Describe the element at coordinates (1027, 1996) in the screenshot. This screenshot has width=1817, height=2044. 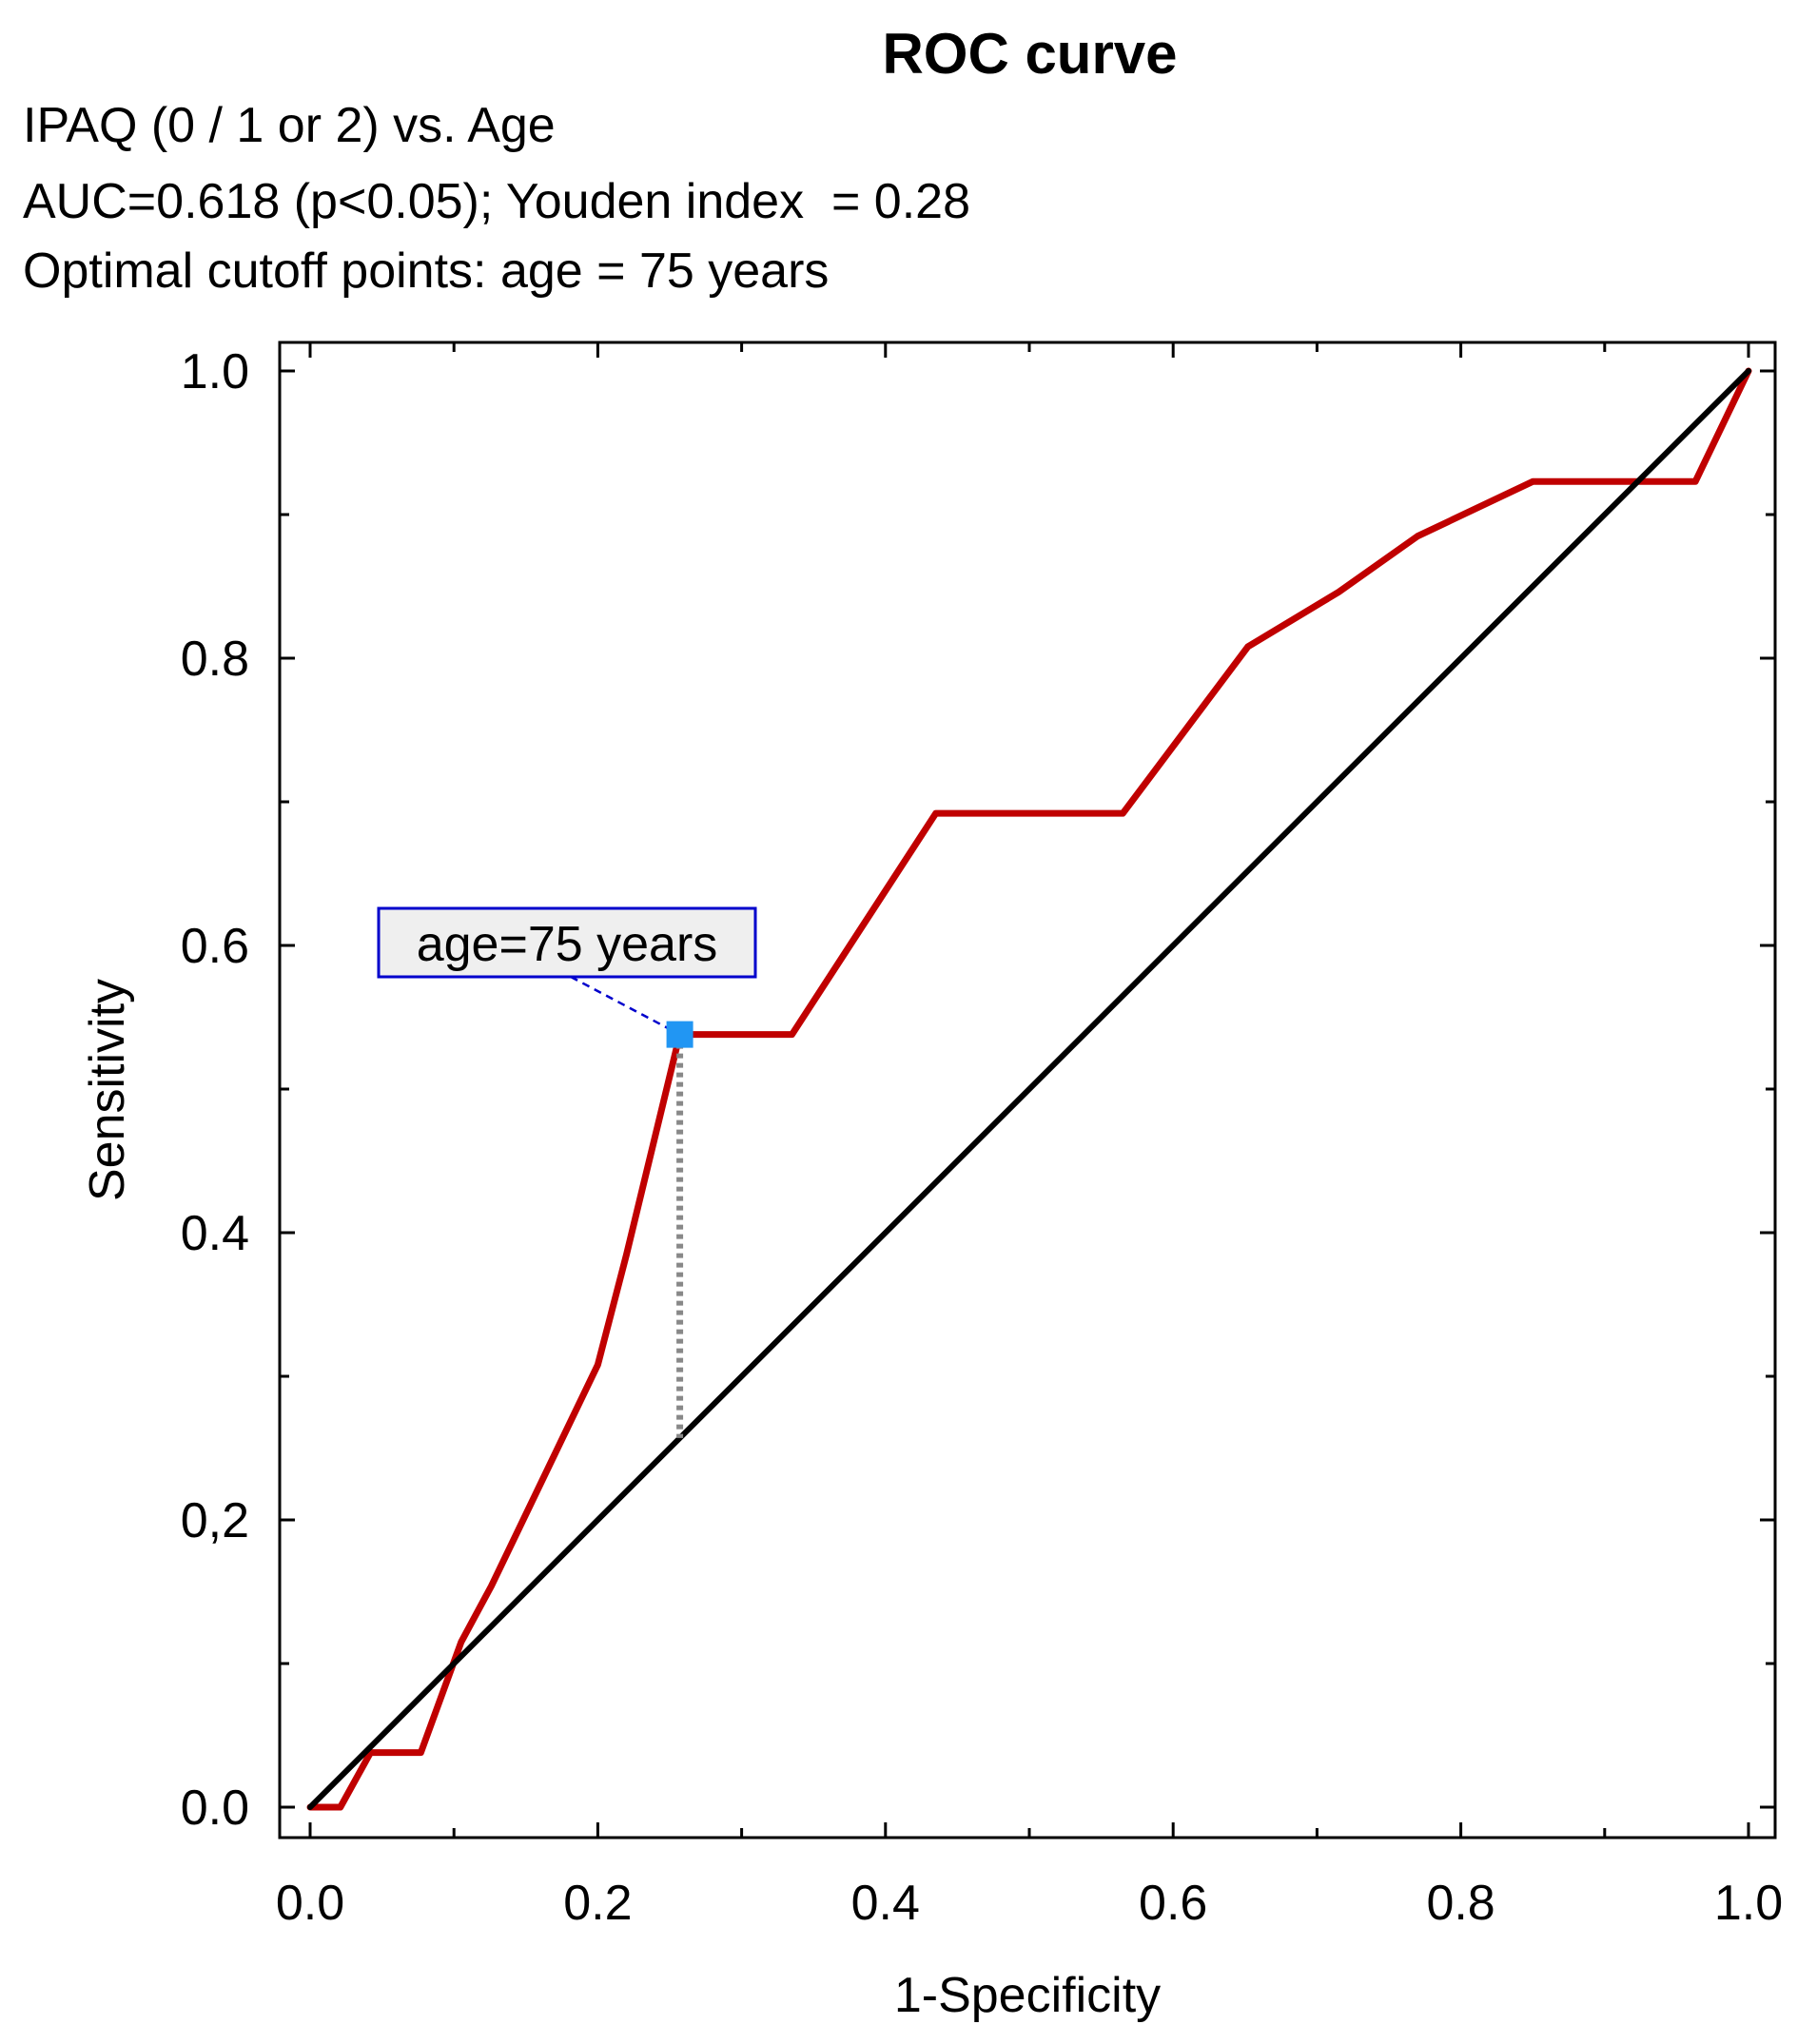
I see `x-axis-title: 1-Specificity` at that location.